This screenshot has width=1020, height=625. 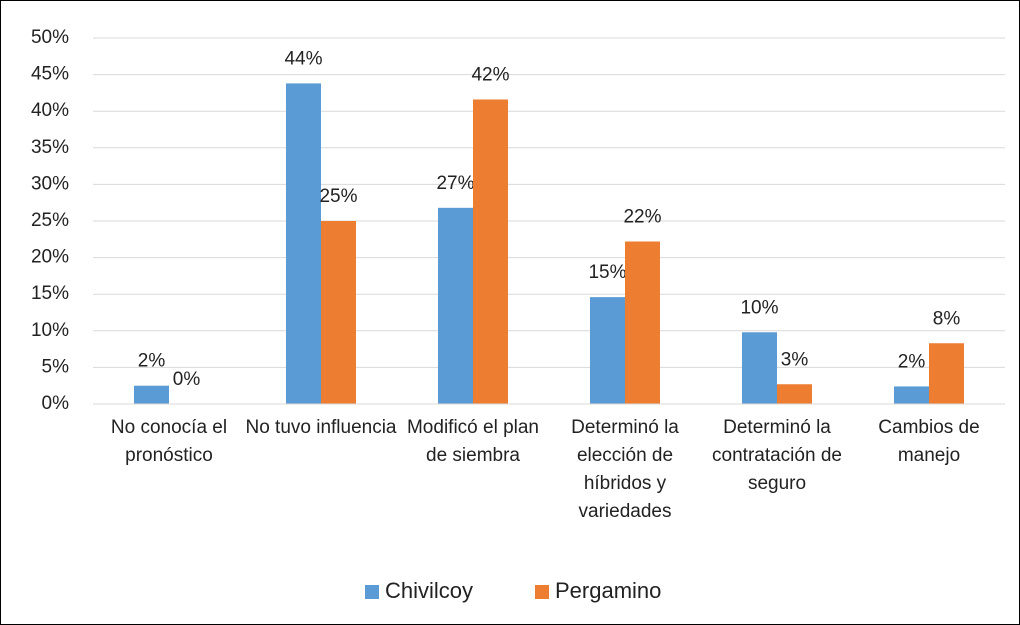 What do you see at coordinates (50, 110) in the screenshot?
I see `y-tick-label: 40%` at bounding box center [50, 110].